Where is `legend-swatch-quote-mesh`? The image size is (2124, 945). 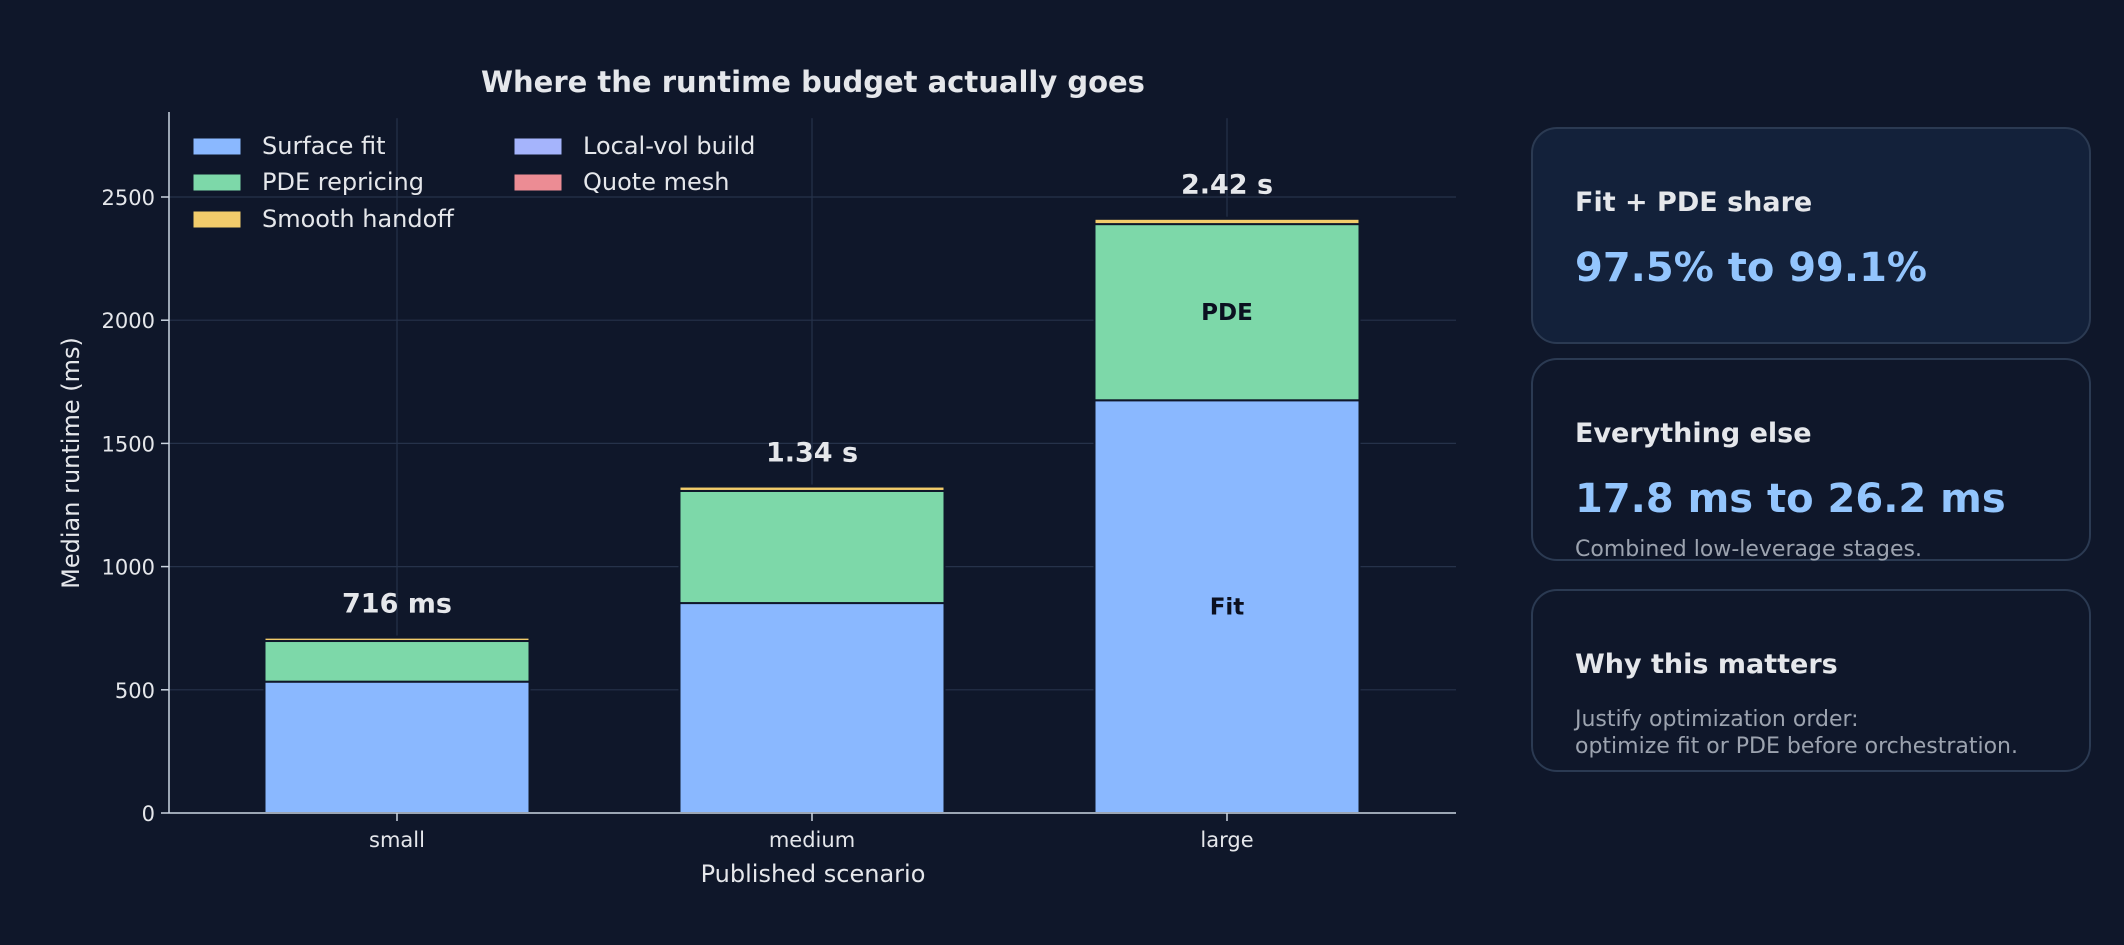 legend-swatch-quote-mesh is located at coordinates (538, 182).